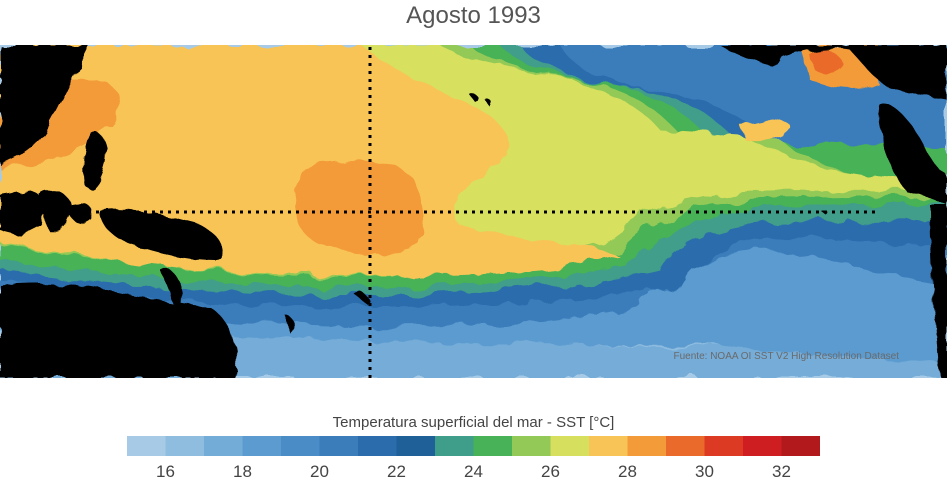  I want to click on colorbar-tick-label: 20, so click(319, 471).